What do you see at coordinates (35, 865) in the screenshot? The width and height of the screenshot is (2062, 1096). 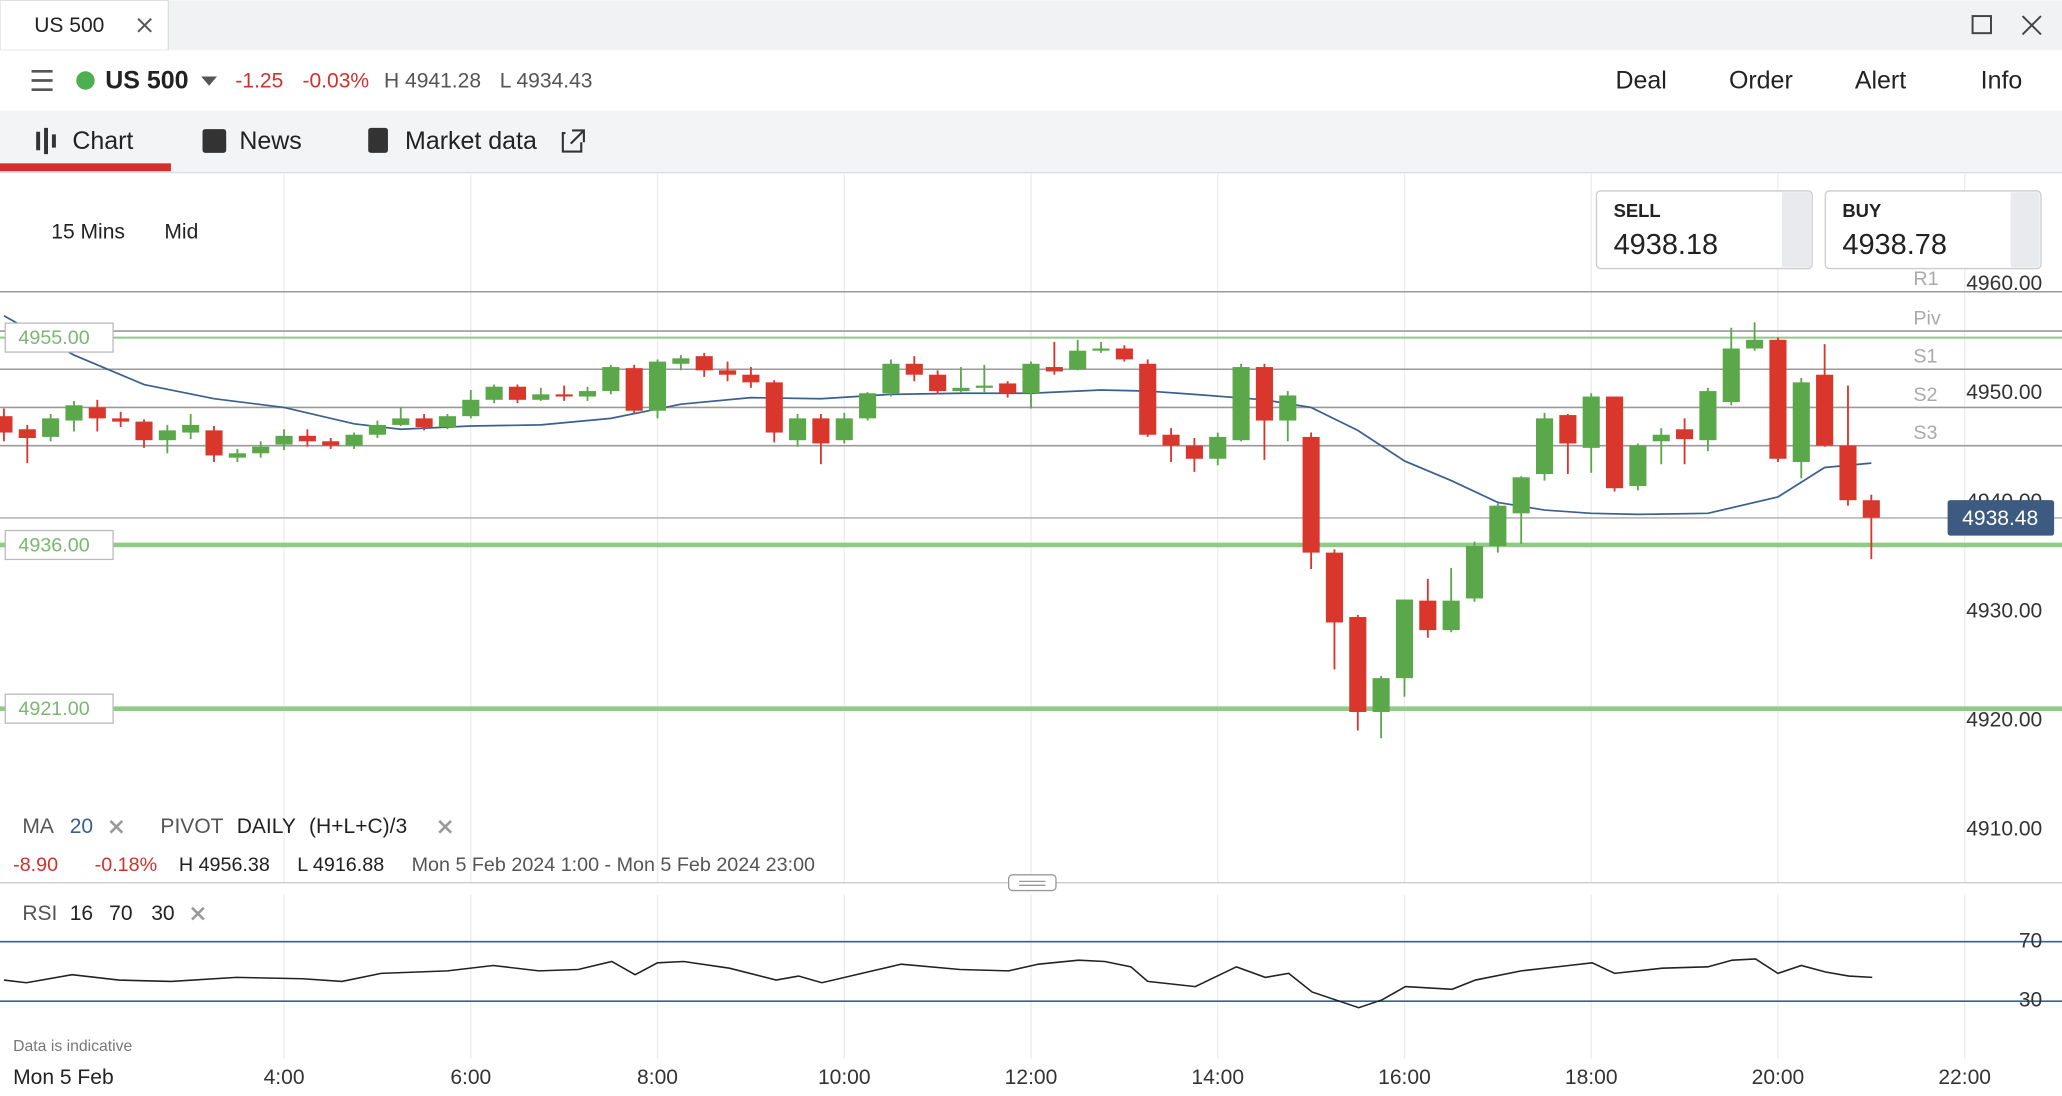 I see `summary-change: -8.90` at bounding box center [35, 865].